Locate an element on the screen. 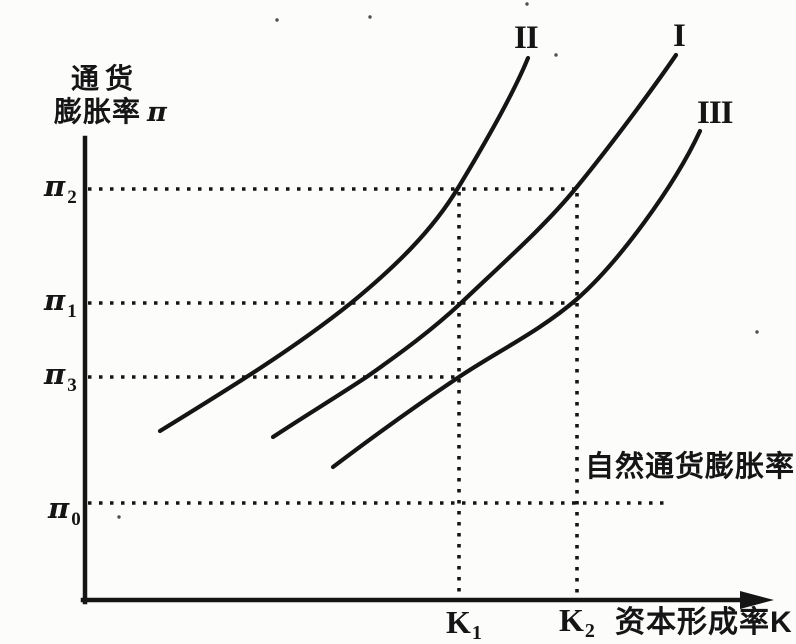  x-tick-k2-sub: 2 is located at coordinates (589, 631).